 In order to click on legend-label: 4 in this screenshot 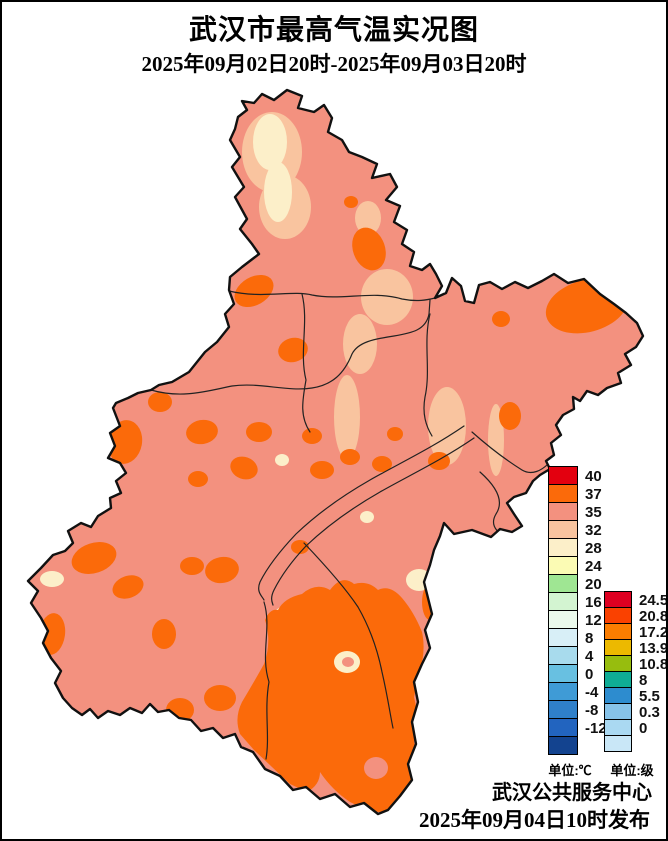, I will do `click(589, 656)`.